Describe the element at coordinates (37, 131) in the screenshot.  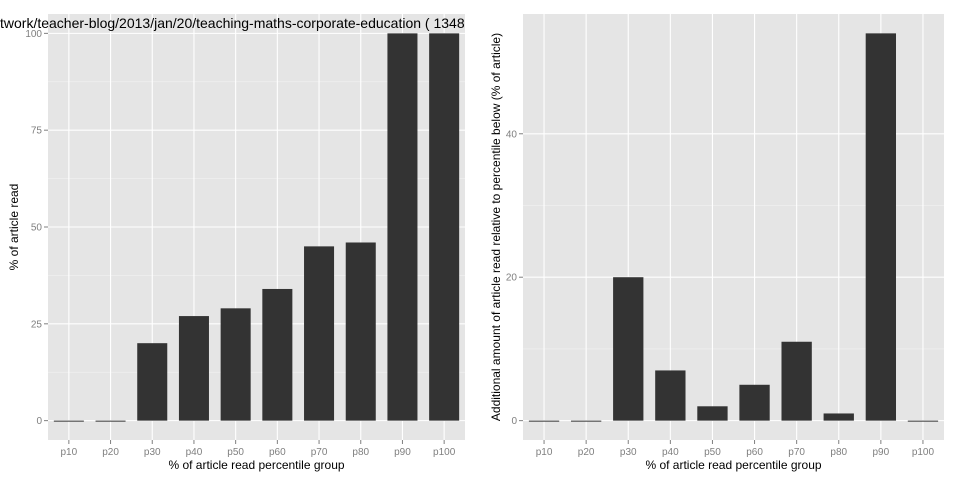
I see `y-tick-label: 75` at that location.